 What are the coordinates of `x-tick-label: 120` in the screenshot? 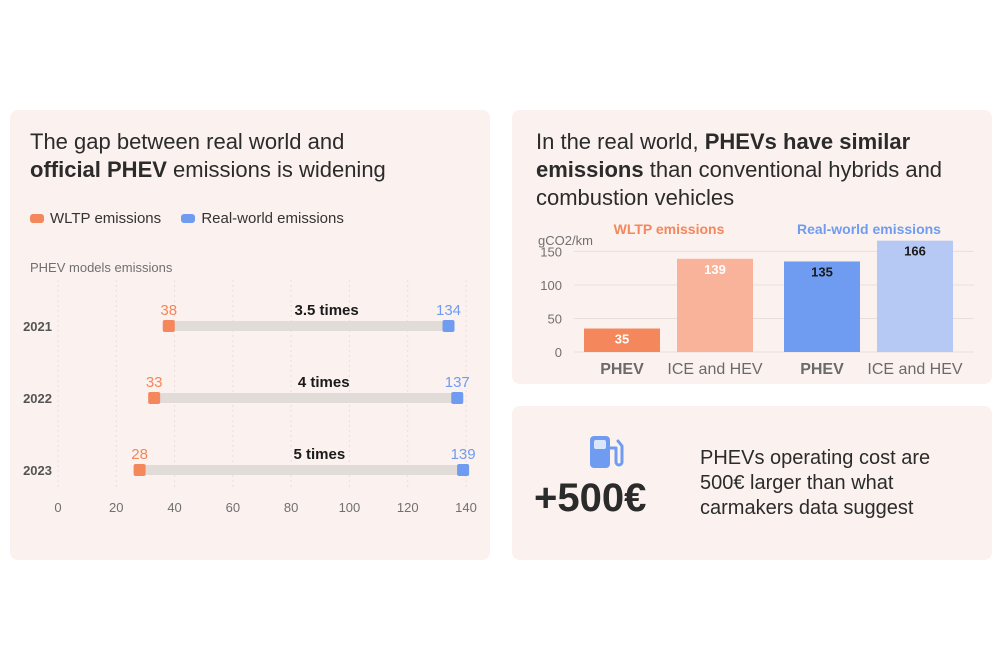 It's located at (408, 507).